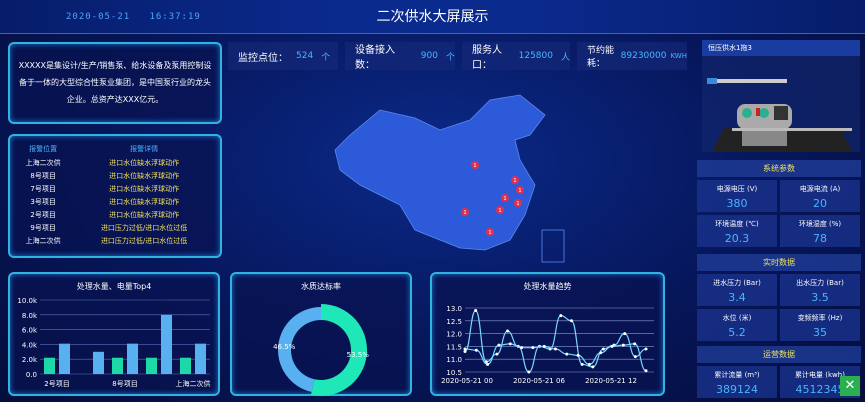 The image size is (865, 402). What do you see at coordinates (31, 375) in the screenshot?
I see `y-tick-label: 0.0` at bounding box center [31, 375].